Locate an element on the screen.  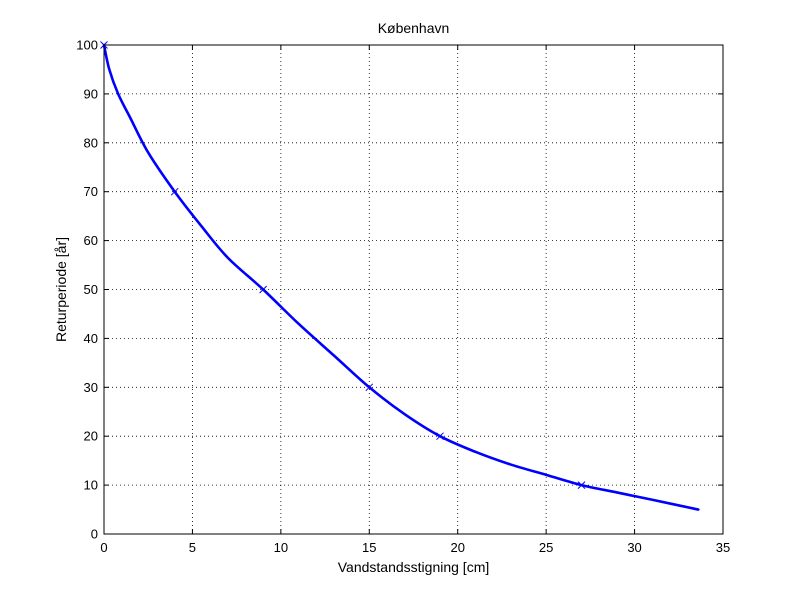
y-tick-label: 70 is located at coordinates (91, 191).